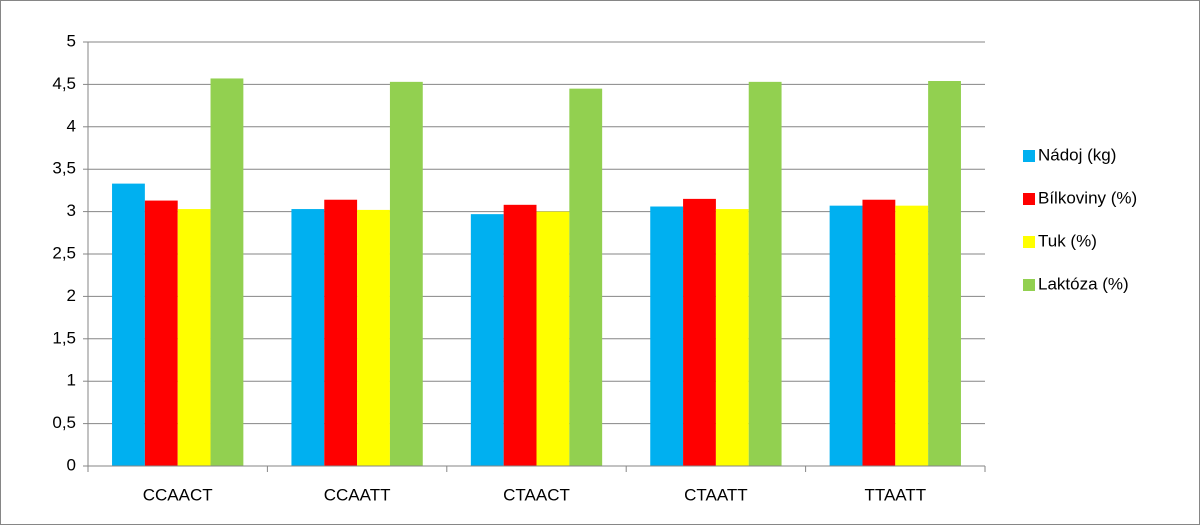 This screenshot has height=526, width=1201. I want to click on y-tick-label: 1,5, so click(64, 337).